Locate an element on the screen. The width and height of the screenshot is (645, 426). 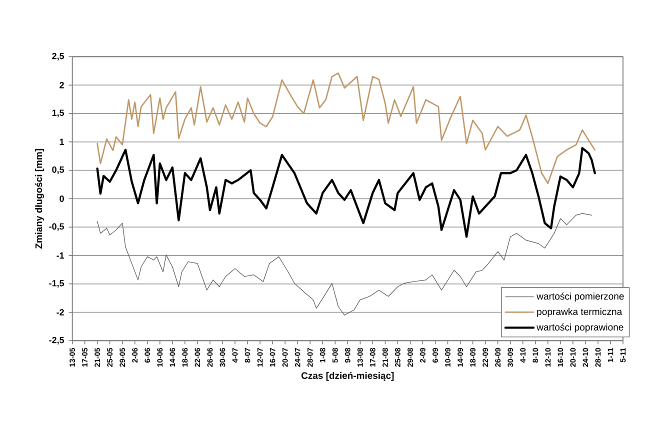
y-tick-label: -0,5 is located at coordinates (56, 227).